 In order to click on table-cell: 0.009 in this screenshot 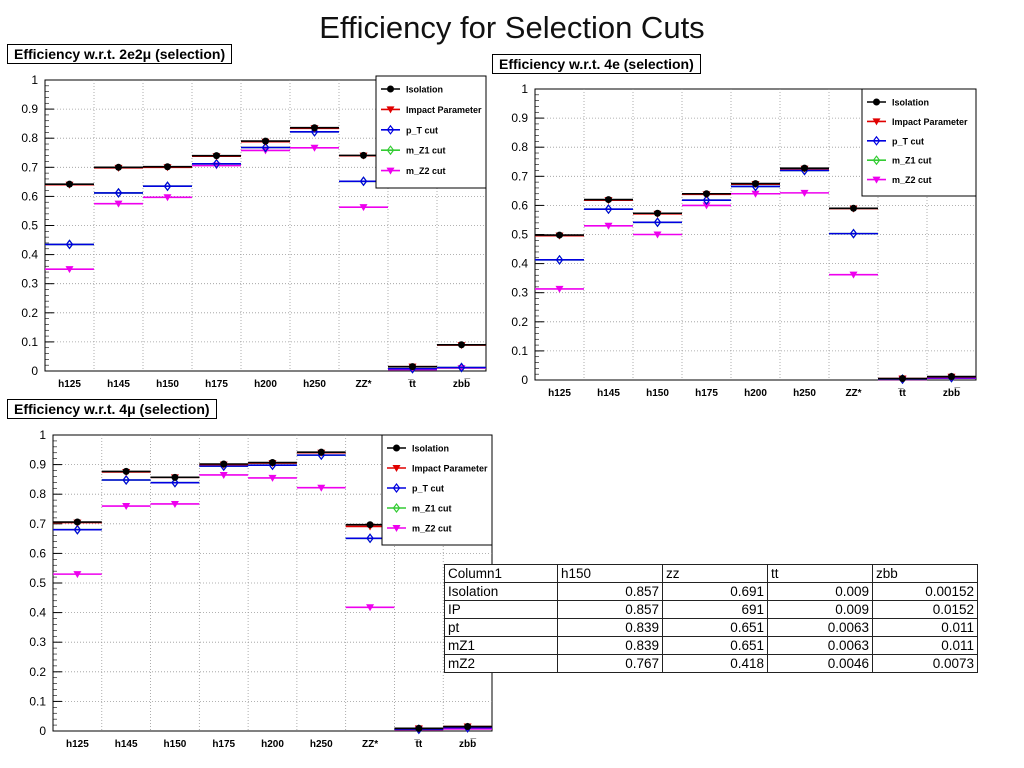, I will do `click(820, 591)`.